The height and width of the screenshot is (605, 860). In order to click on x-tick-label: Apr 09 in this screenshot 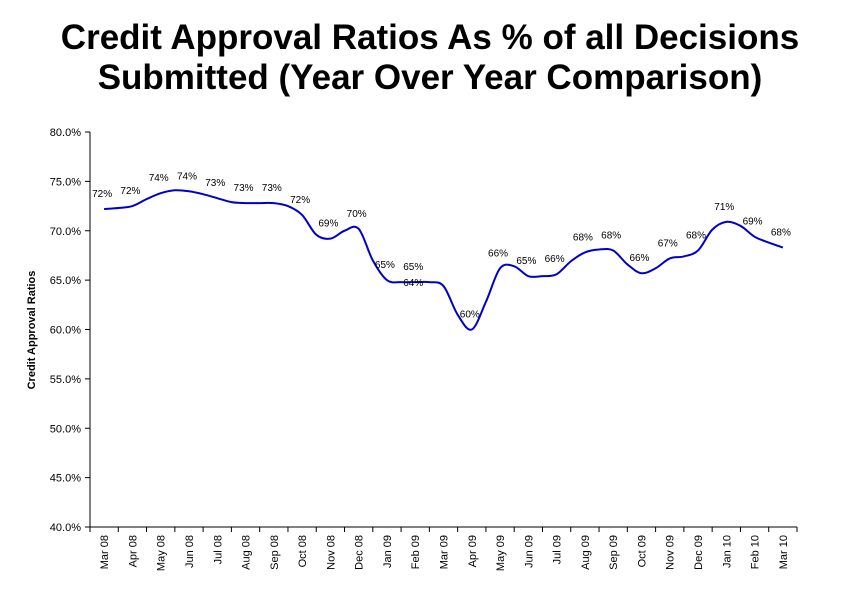, I will do `click(473, 551)`.